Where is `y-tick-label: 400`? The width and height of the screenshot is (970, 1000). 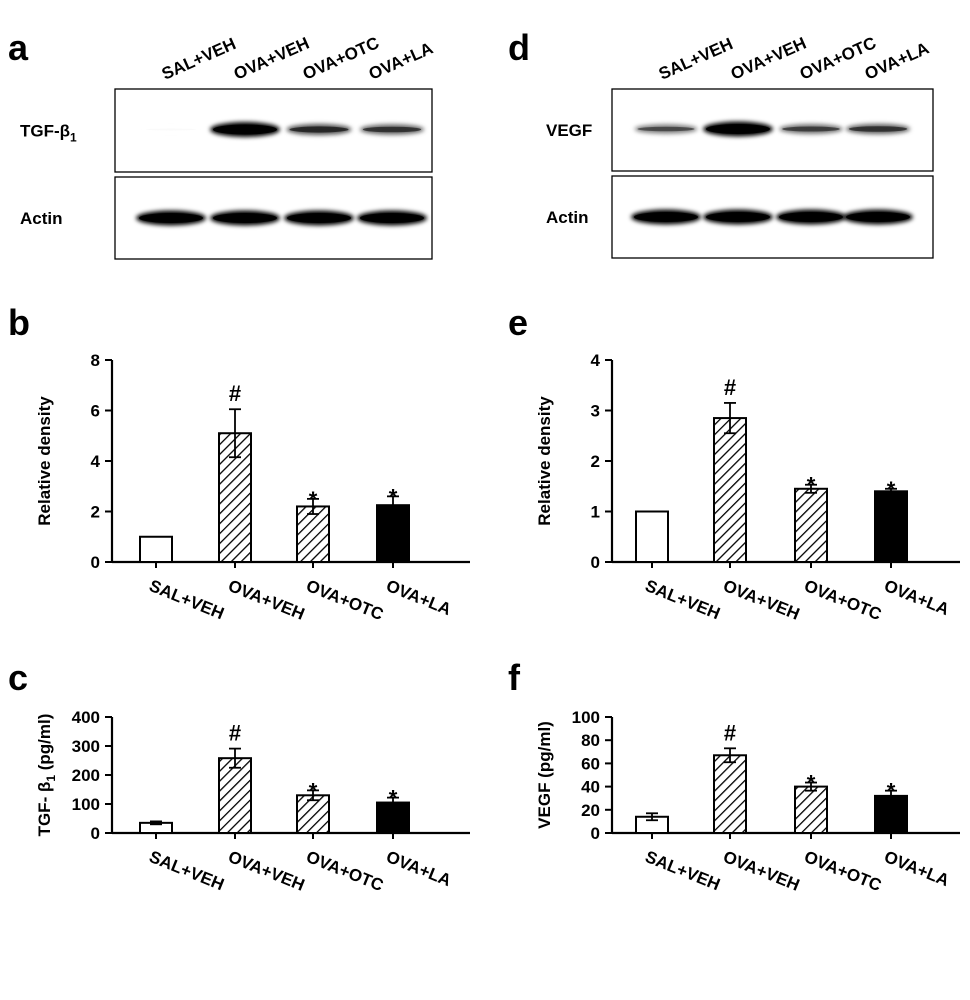 y-tick-label: 400 is located at coordinates (86, 717).